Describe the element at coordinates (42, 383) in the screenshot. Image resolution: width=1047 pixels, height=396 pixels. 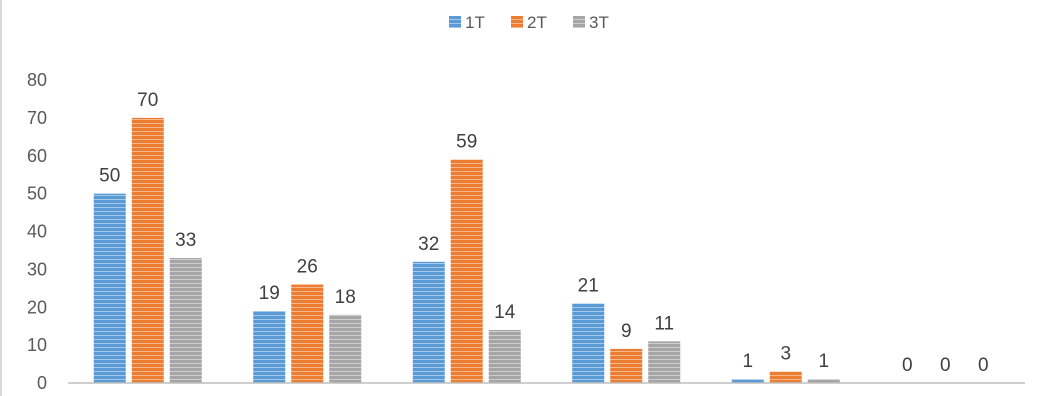
I see `y-tick-label: 0` at that location.